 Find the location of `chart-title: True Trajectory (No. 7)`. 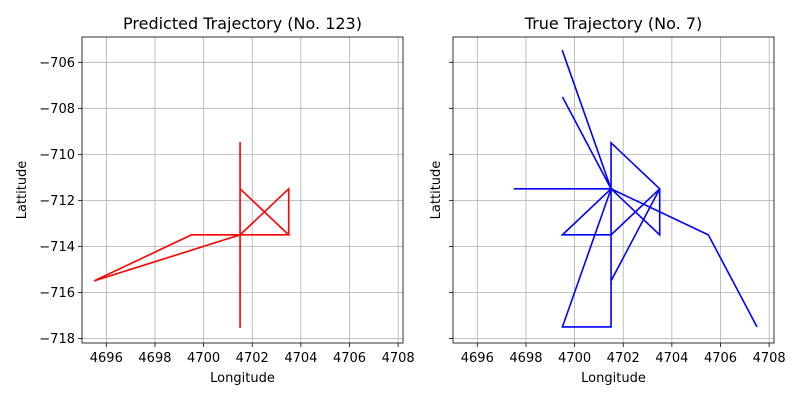

chart-title: True Trajectory (No. 7) is located at coordinates (613, 23).